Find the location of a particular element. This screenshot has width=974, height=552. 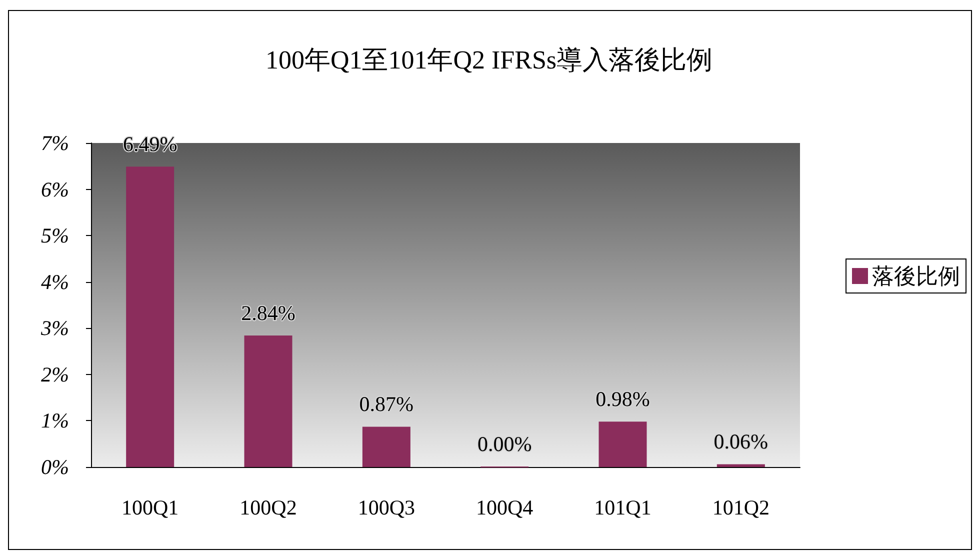

y-tick-label: 5% is located at coordinates (55, 236).